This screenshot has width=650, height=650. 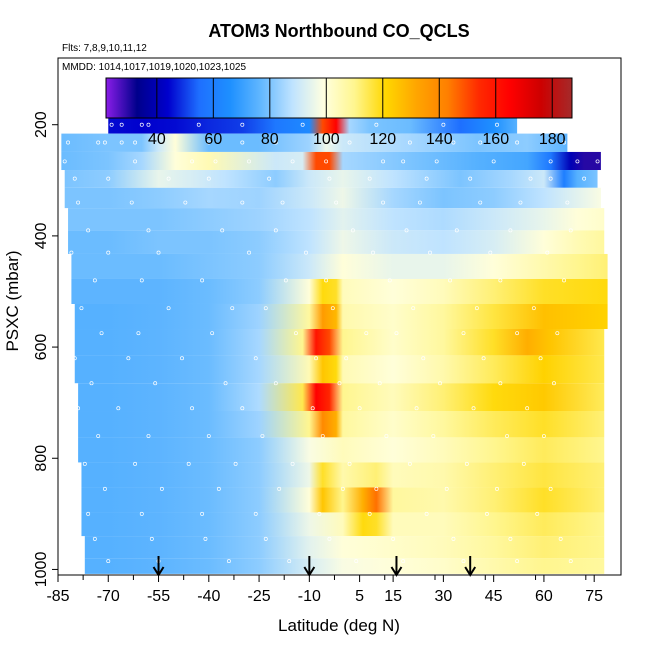 I want to click on y-tick-label: 800, so click(x=41, y=458).